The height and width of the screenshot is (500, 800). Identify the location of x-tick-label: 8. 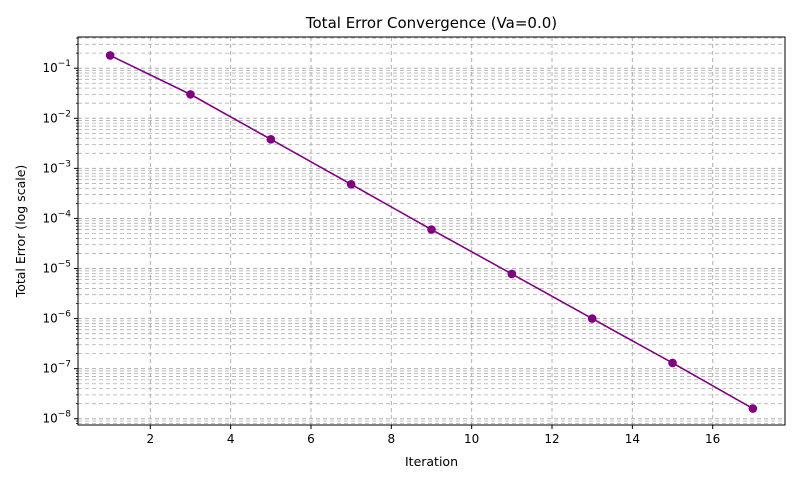
(392, 439).